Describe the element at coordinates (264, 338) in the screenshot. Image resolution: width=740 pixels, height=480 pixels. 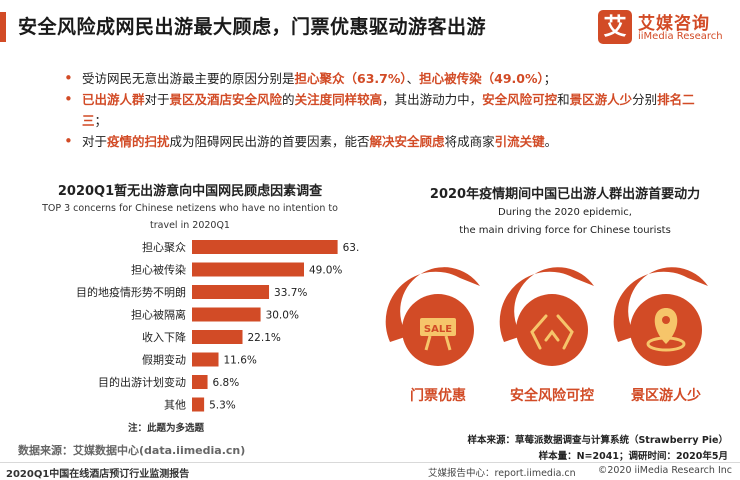
I see `value-label: 22.1%` at that location.